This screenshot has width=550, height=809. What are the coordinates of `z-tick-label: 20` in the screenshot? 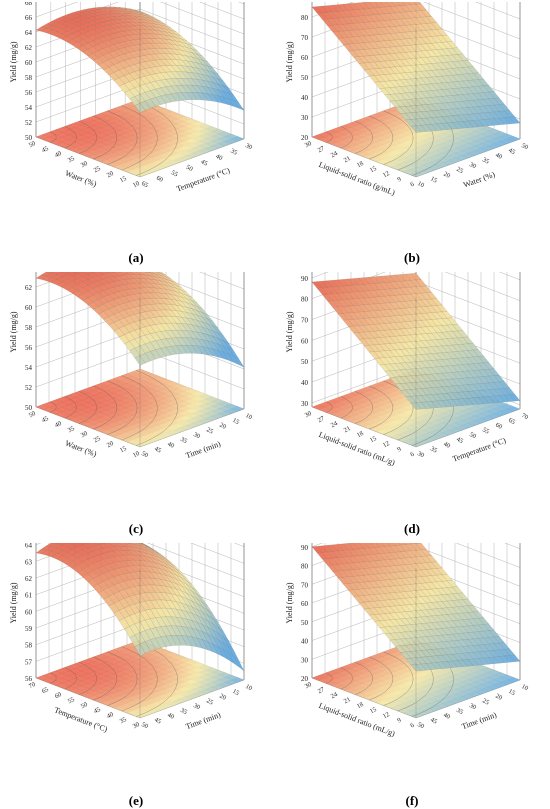 It's located at (305, 138).